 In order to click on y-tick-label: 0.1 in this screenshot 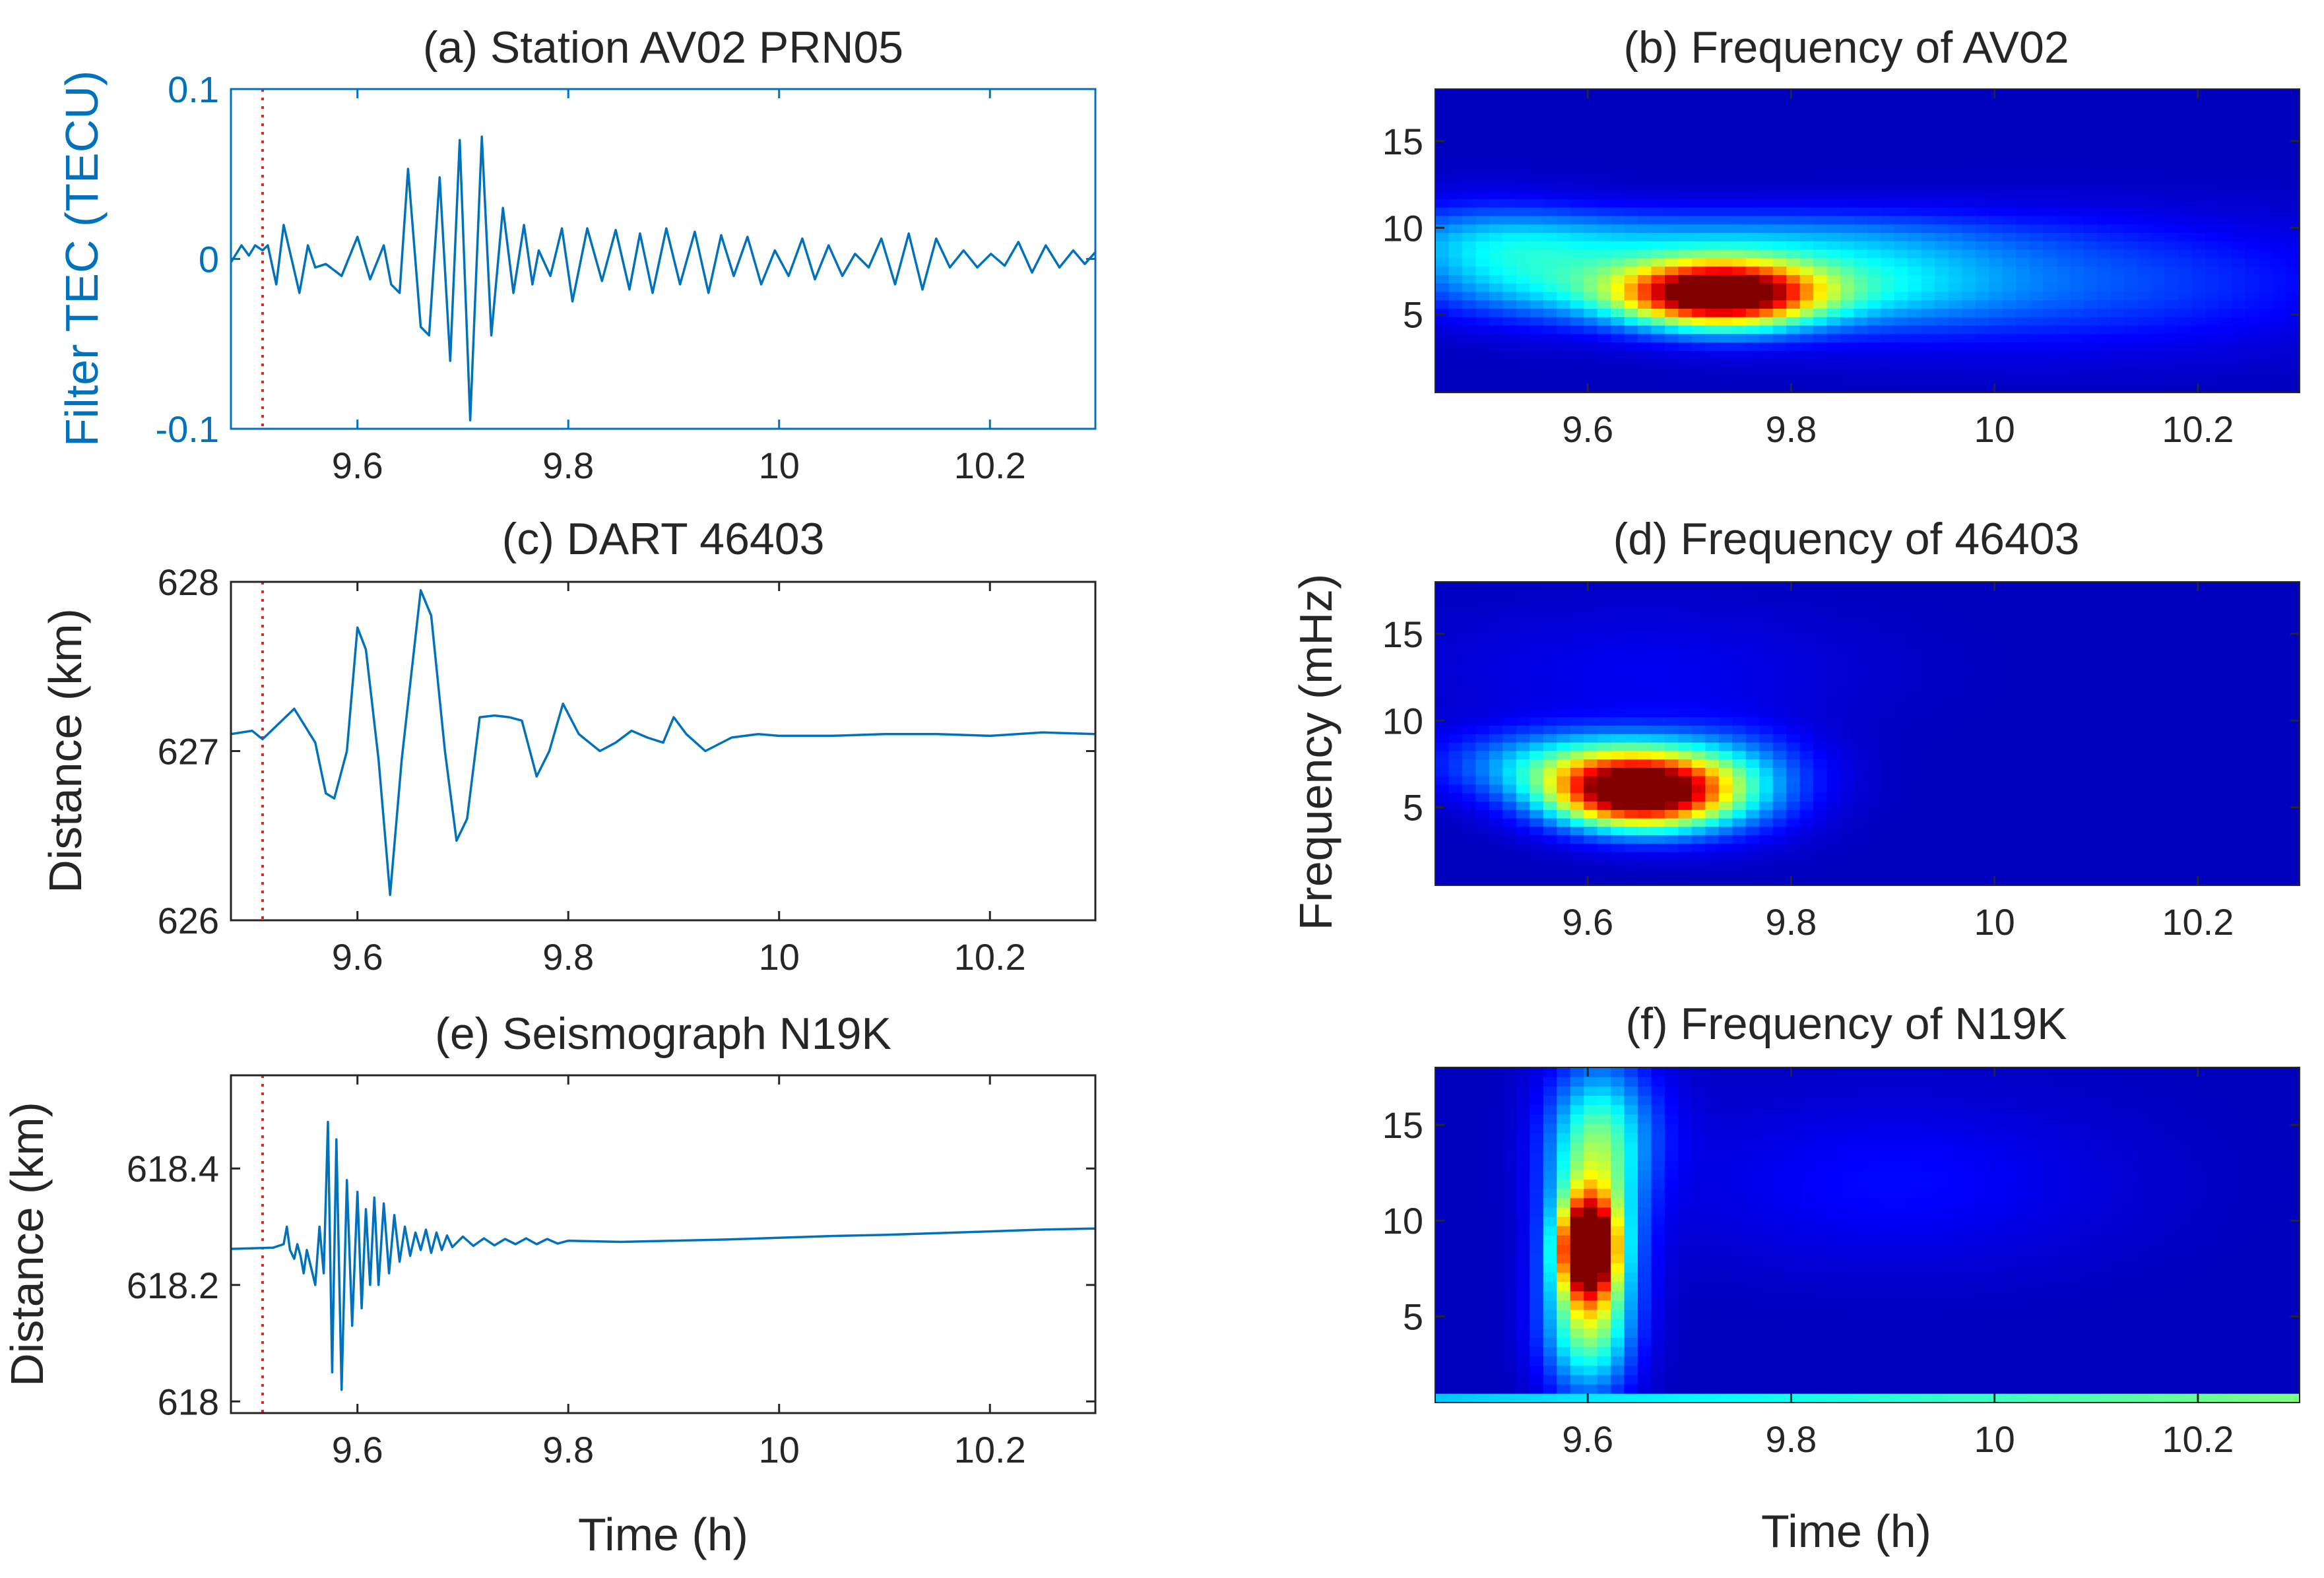, I will do `click(193, 89)`.